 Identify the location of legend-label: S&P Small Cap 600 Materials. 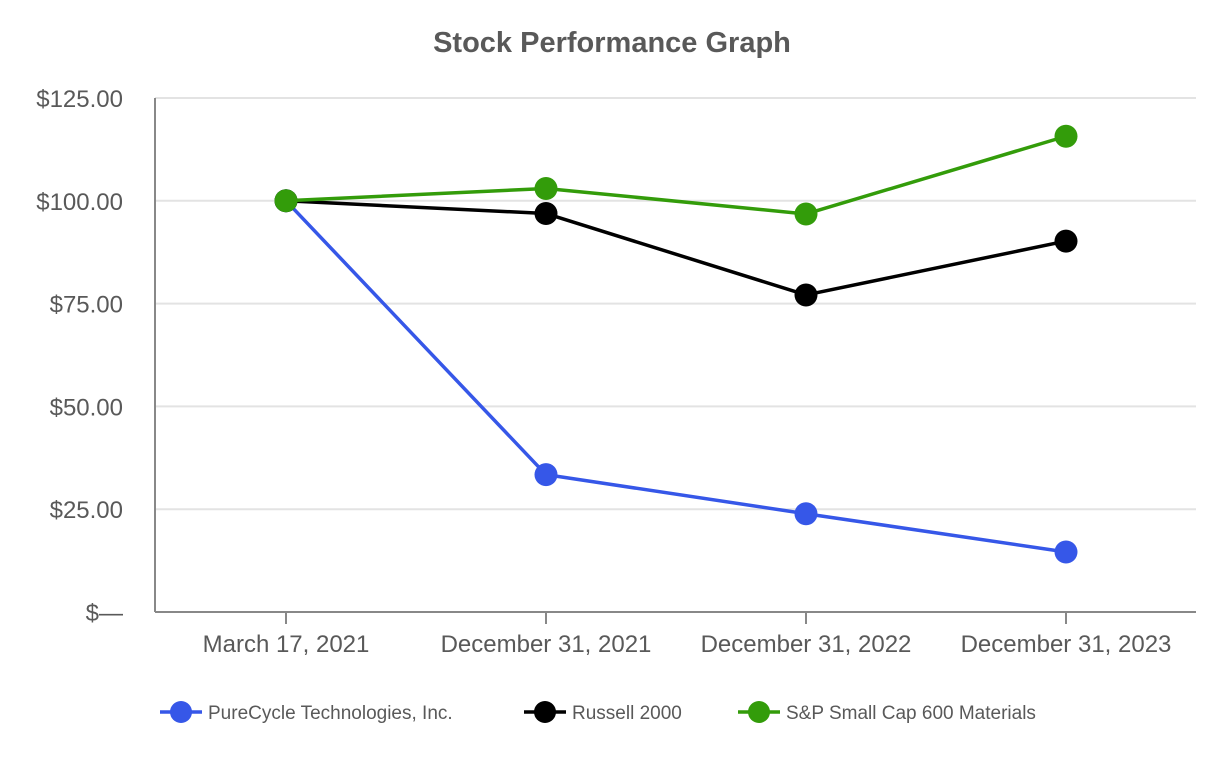
(911, 713).